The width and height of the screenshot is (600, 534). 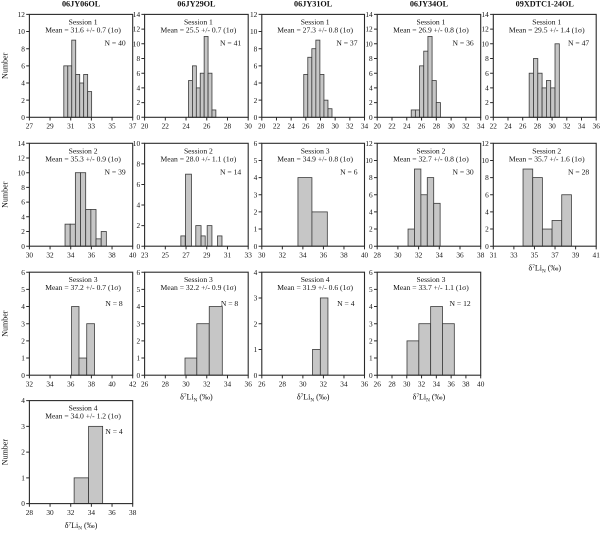 What do you see at coordinates (545, 4) in the screenshot?
I see `svg-text: 09XDTC1-24OL` at bounding box center [545, 4].